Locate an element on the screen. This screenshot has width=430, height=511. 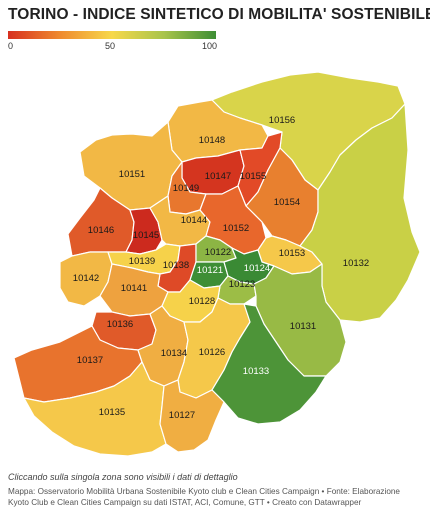
zone-label-10128: 10128 is located at coordinates (202, 301).